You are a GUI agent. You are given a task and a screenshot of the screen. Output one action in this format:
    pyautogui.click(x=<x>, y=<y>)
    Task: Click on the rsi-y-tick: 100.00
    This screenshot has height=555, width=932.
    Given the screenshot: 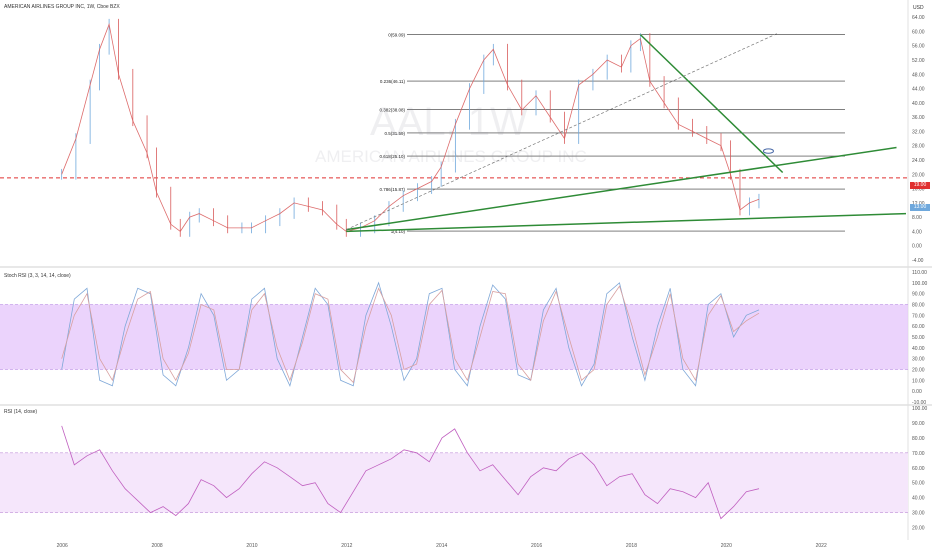 What is the action you would take?
    pyautogui.click(x=920, y=409)
    